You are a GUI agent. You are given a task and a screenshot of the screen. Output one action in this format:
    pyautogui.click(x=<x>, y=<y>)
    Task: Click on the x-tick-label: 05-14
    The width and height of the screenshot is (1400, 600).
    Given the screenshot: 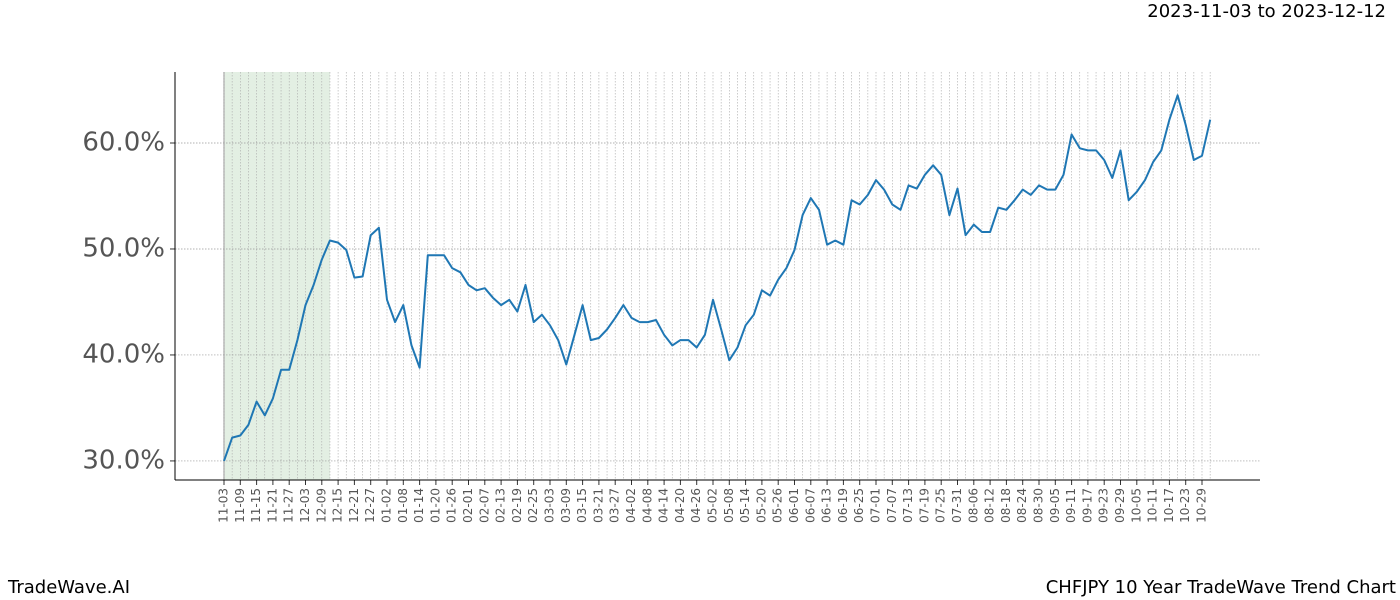 What is the action you would take?
    pyautogui.click(x=745, y=505)
    